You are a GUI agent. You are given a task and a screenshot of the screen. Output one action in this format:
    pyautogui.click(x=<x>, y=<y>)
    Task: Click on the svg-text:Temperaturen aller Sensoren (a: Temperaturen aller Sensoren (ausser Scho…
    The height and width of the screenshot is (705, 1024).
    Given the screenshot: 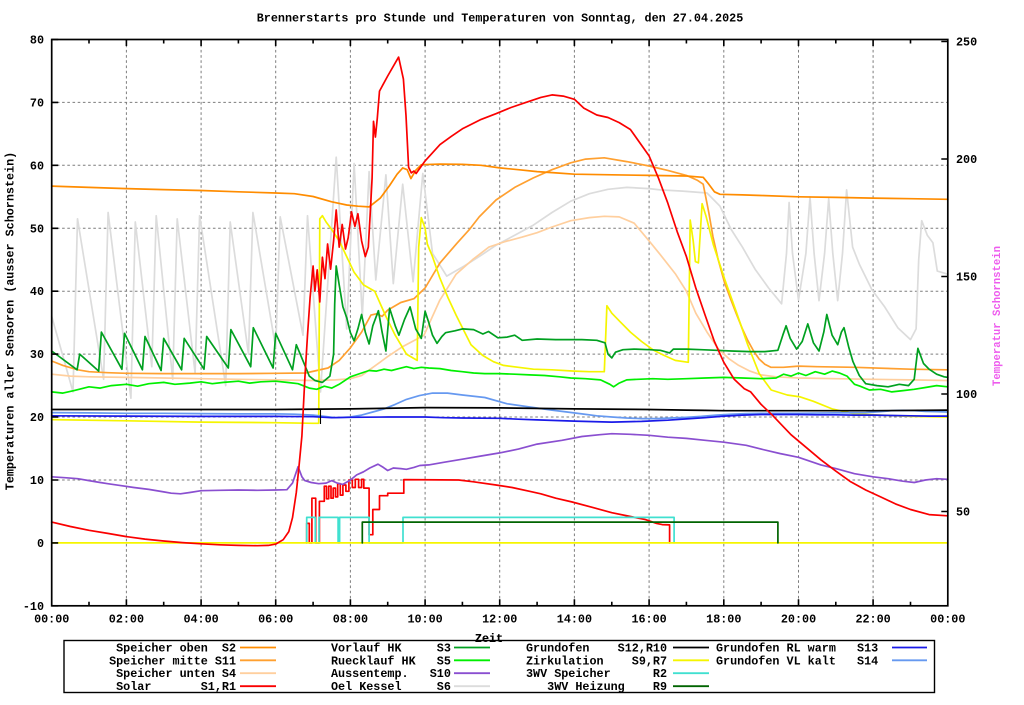 What is the action you would take?
    pyautogui.click(x=11, y=321)
    